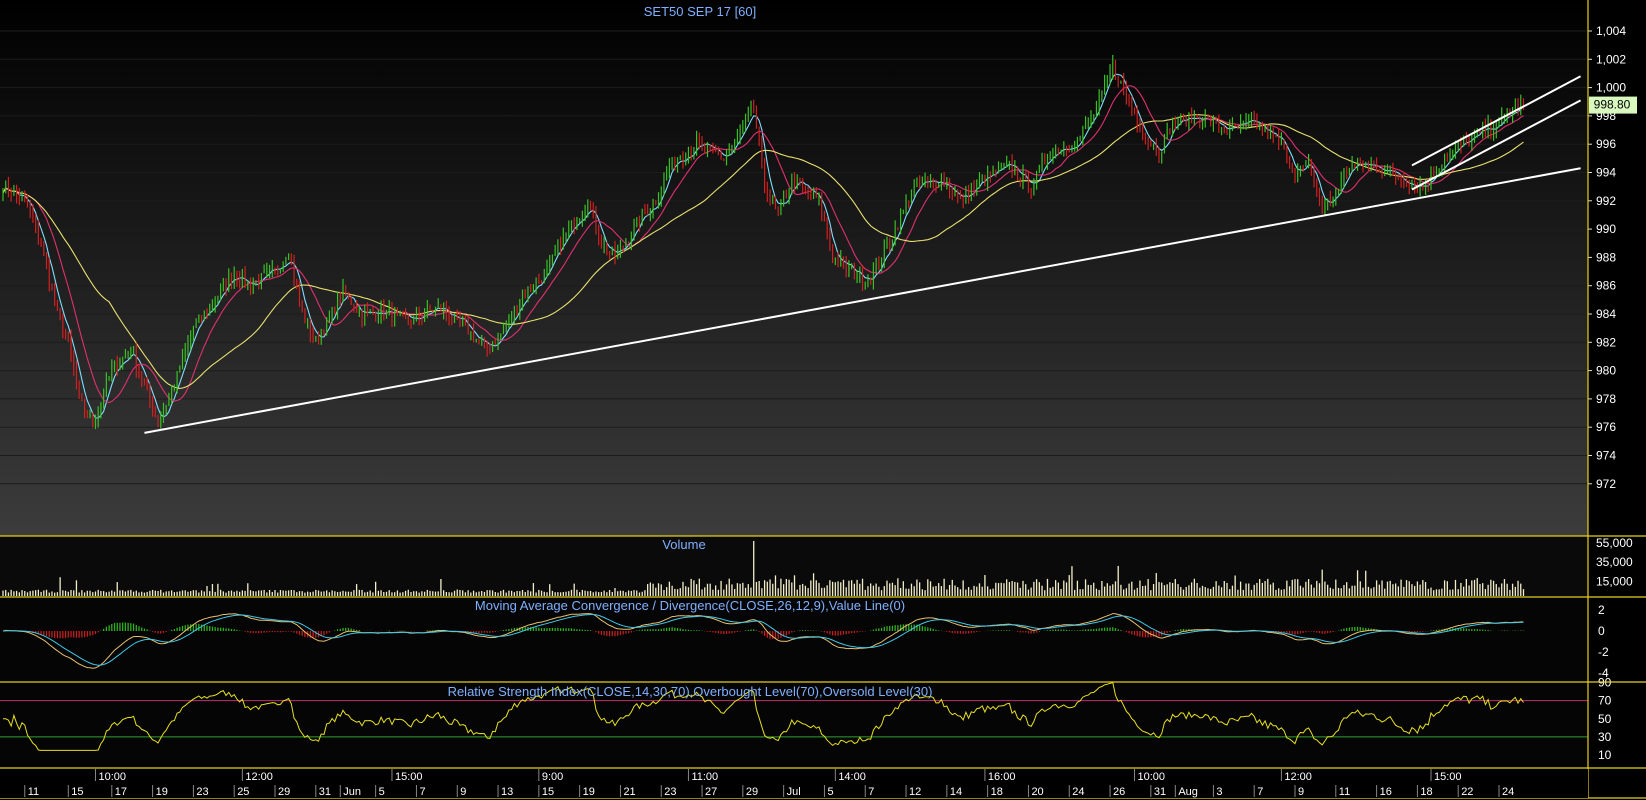  Describe the element at coordinates (1606, 144) in the screenshot. I see `price-tick-label: 996` at that location.